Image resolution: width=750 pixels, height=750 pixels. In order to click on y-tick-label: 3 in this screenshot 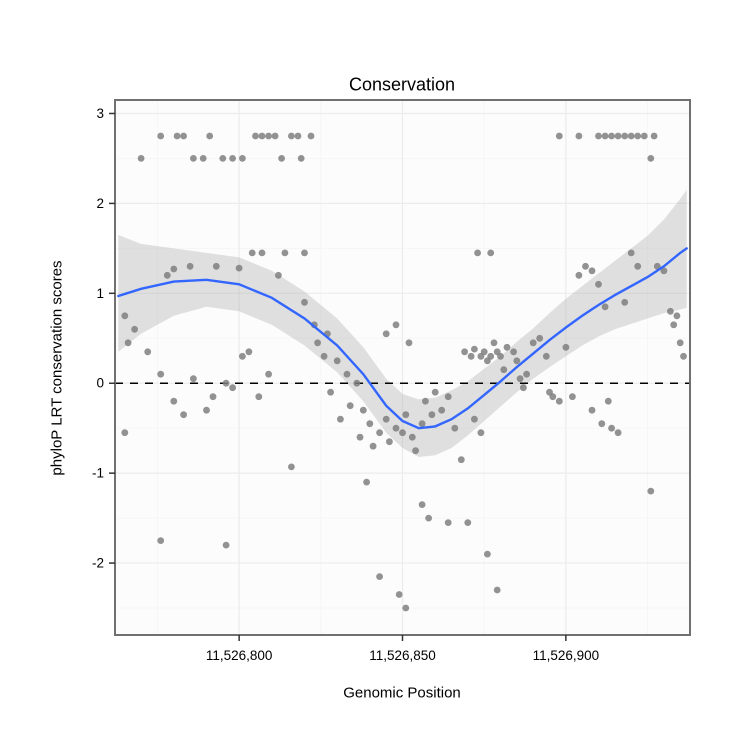, I will do `click(100, 113)`.